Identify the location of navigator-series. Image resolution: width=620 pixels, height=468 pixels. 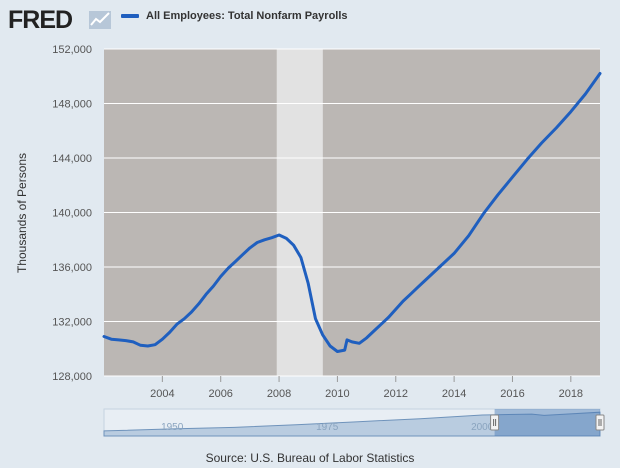
(352, 424).